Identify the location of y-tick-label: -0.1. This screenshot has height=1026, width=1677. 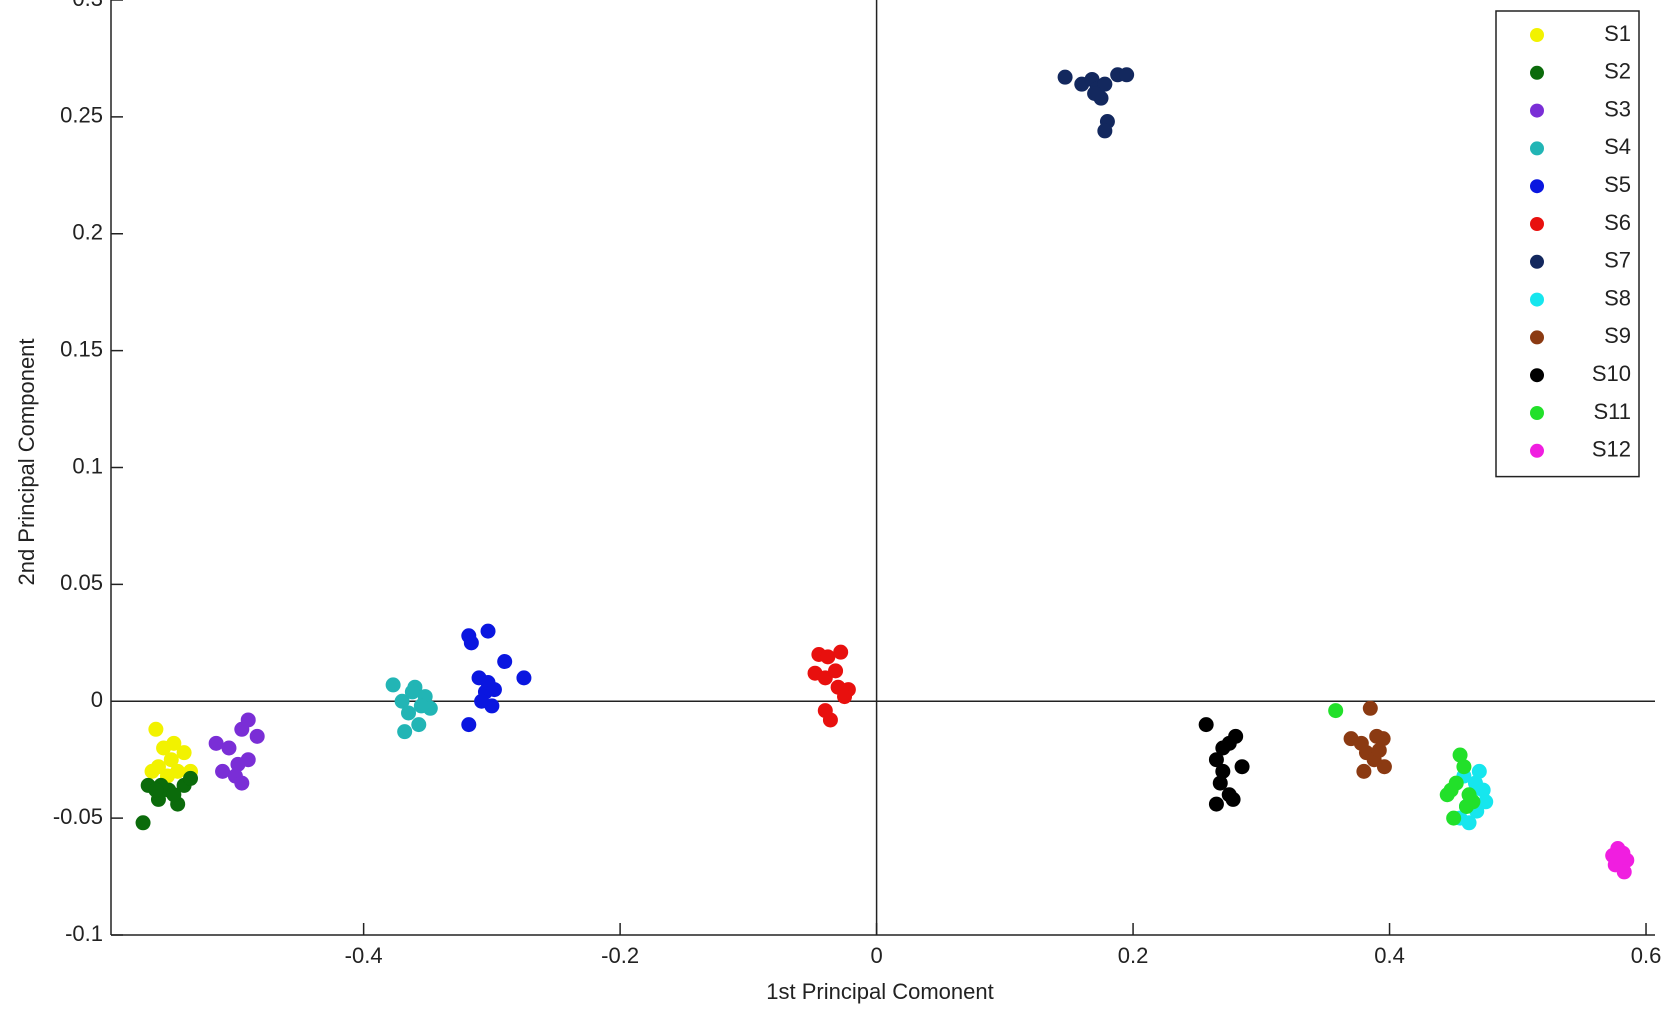
(84, 933).